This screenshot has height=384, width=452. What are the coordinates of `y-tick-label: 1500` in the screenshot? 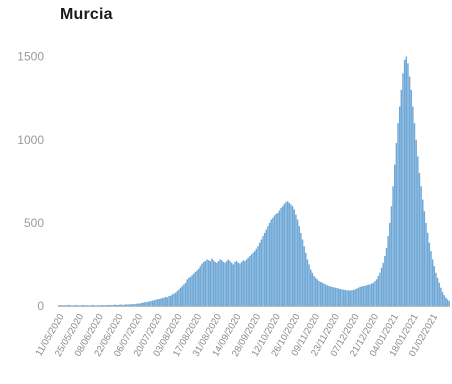 It's located at (30, 57).